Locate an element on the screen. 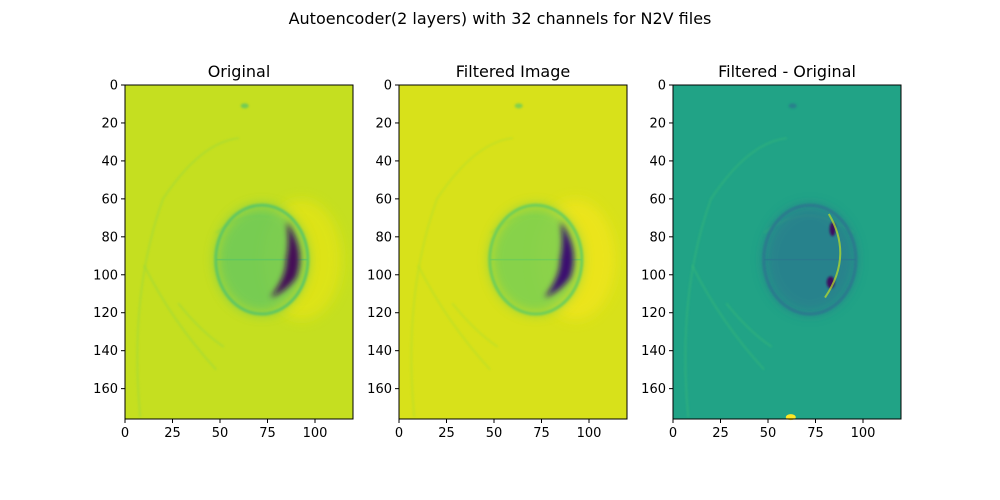 This screenshot has width=1000, height=500. panel-title: Original is located at coordinates (239, 71).